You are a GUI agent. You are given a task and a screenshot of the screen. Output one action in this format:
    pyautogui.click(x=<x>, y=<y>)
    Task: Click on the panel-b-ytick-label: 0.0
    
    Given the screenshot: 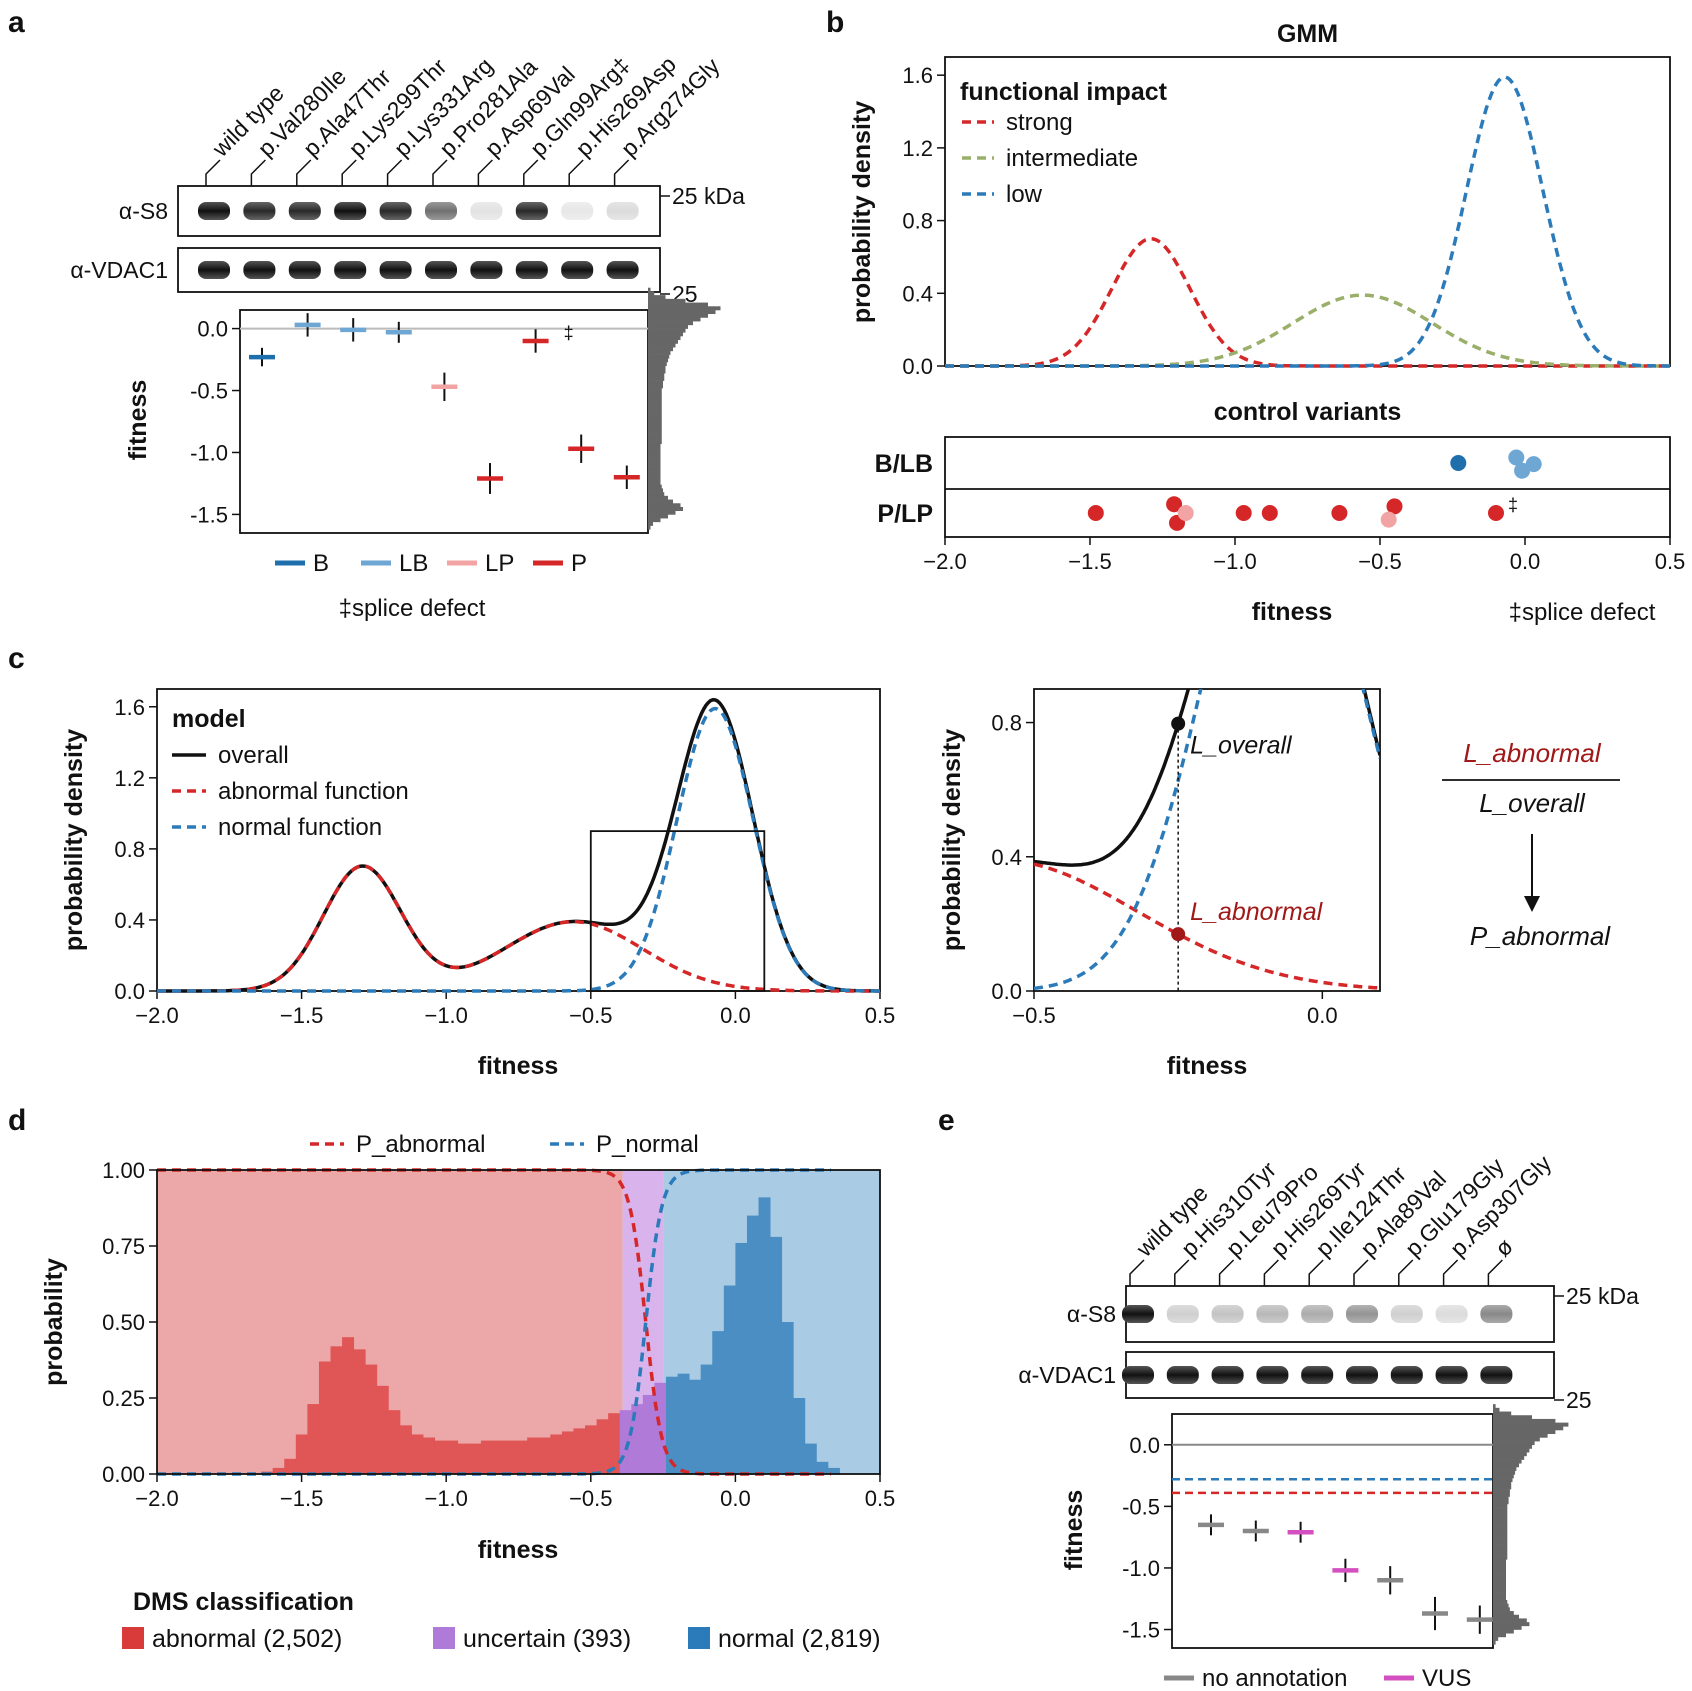 What is the action you would take?
    pyautogui.click(x=917, y=366)
    